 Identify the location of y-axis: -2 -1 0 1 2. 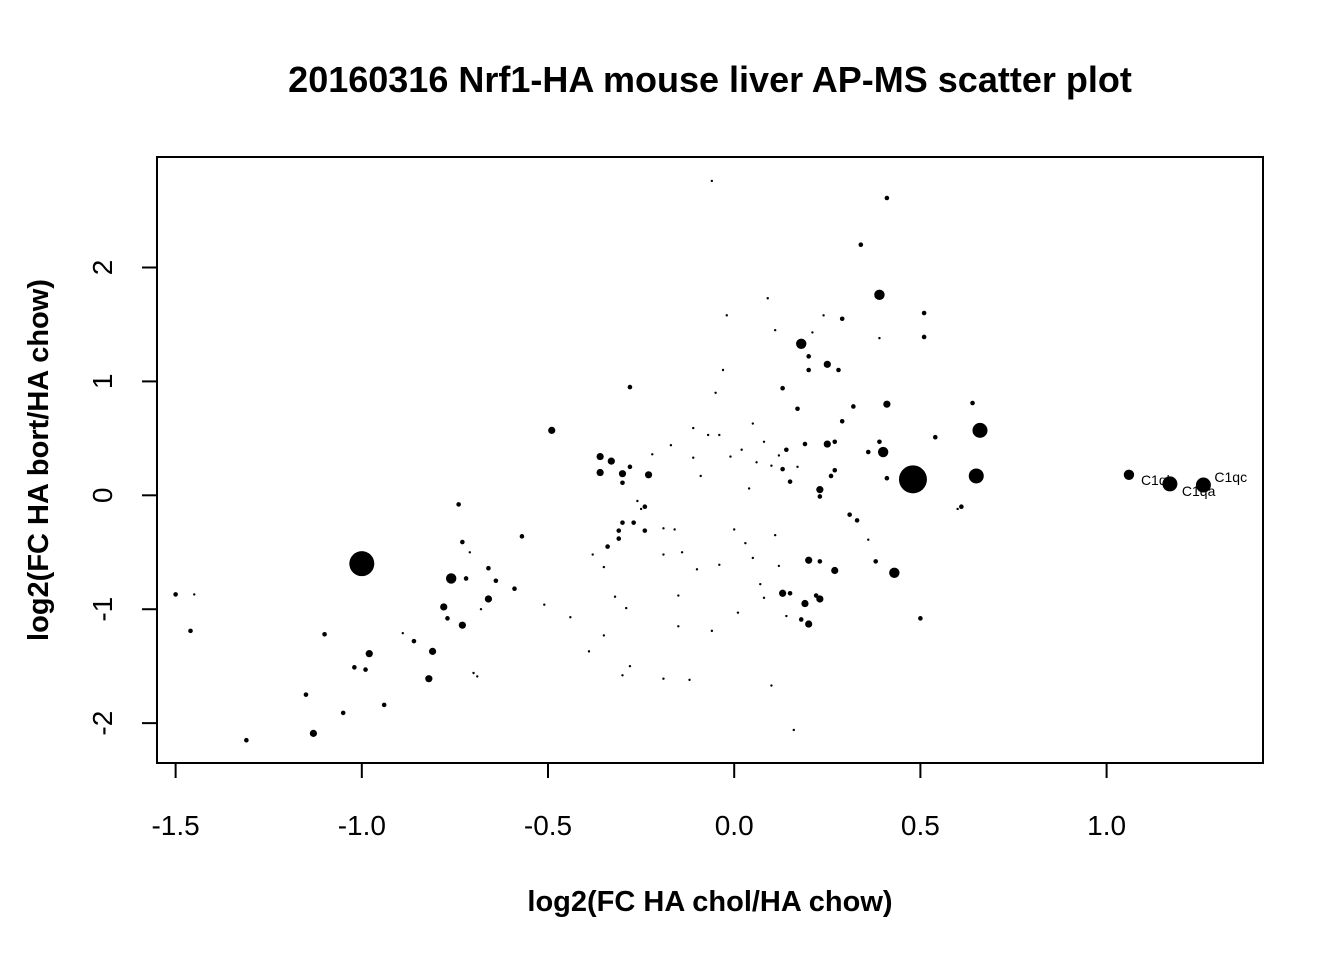
(122, 498).